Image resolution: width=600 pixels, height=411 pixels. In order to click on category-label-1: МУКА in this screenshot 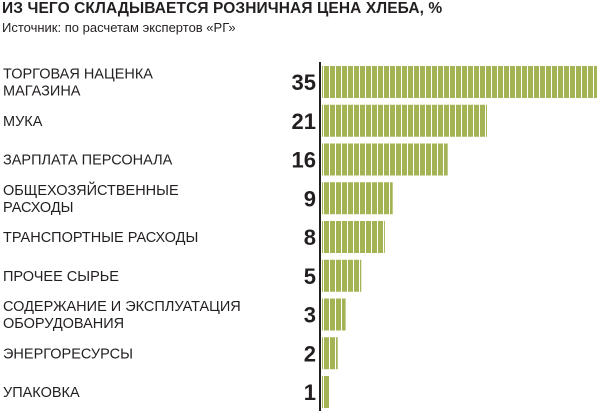, I will do `click(23, 122)`.